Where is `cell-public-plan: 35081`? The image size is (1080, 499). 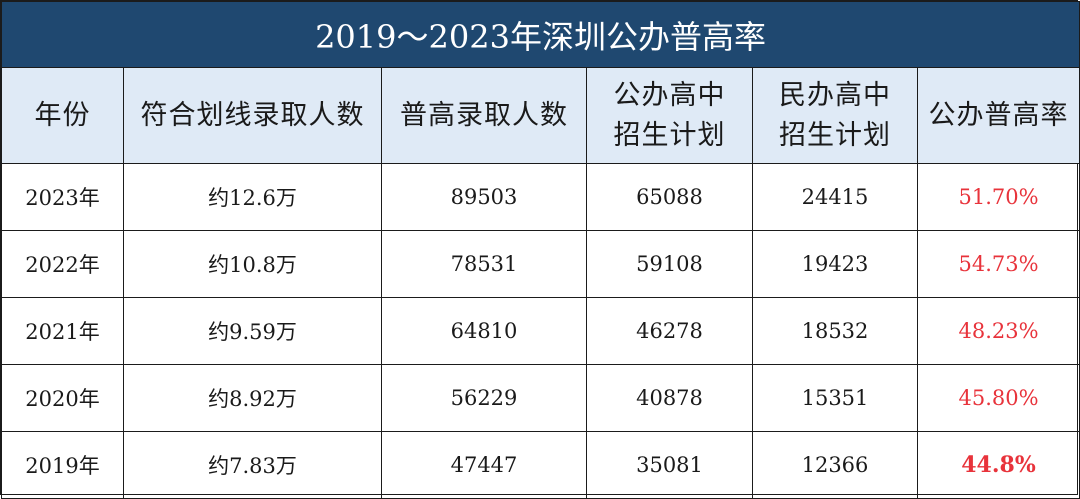 cell-public-plan: 35081 is located at coordinates (669, 465).